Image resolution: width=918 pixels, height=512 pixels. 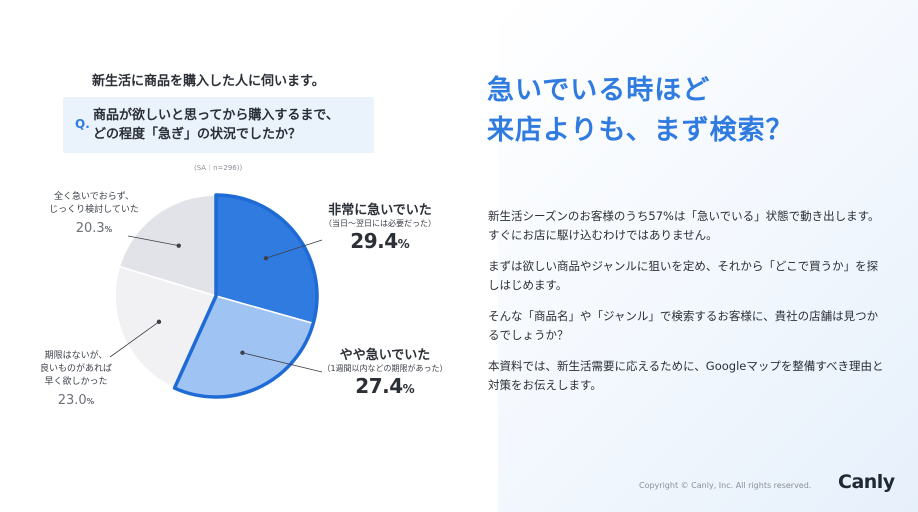 What do you see at coordinates (385, 368) in the screenshot?
I see `slice-sub: （1週間以内などの期限があった）` at bounding box center [385, 368].